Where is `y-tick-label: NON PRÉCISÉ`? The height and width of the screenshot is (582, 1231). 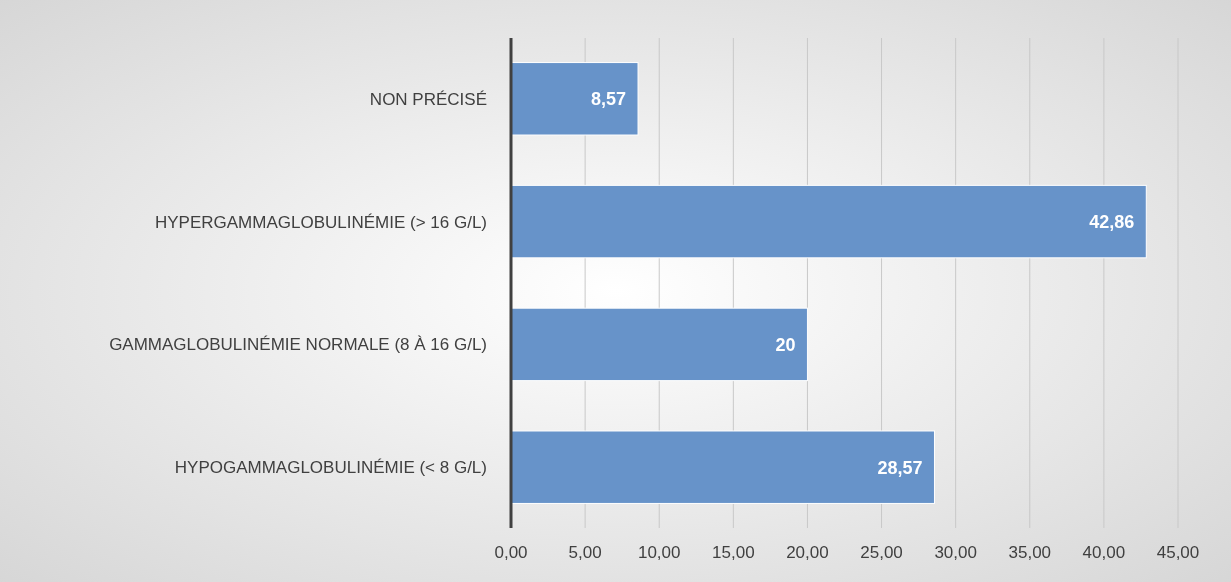 y-tick-label: NON PRÉCISÉ is located at coordinates (428, 99).